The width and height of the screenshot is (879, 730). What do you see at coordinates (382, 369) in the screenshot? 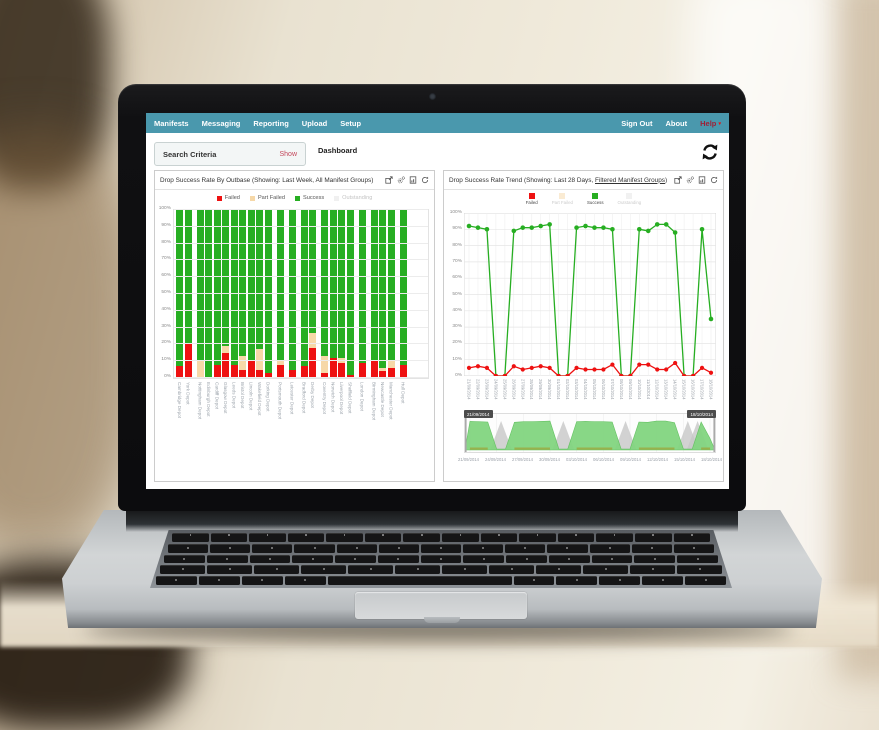
I see `part-failed-segment` at bounding box center [382, 369].